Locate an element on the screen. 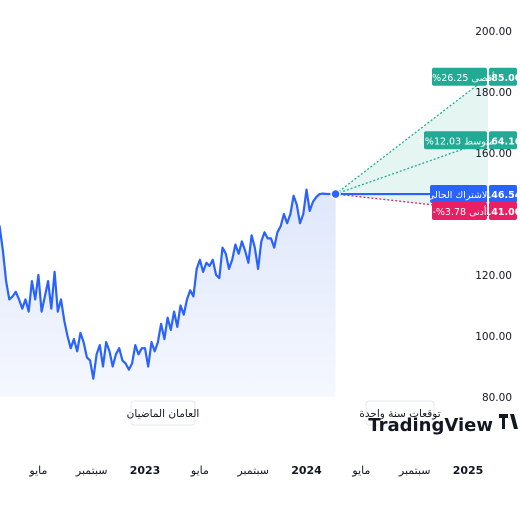  y-tick-label: 200.00 is located at coordinates (493, 32).